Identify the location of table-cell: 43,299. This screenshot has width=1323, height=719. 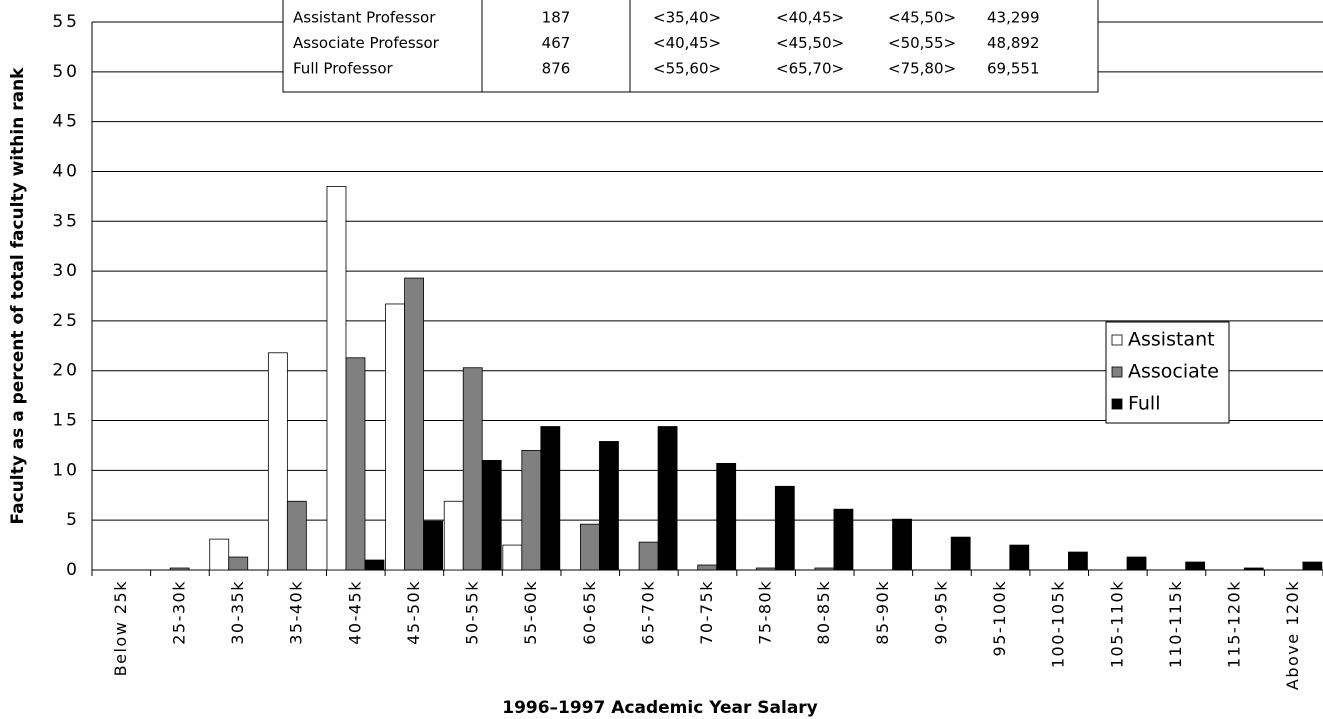
(1013, 18).